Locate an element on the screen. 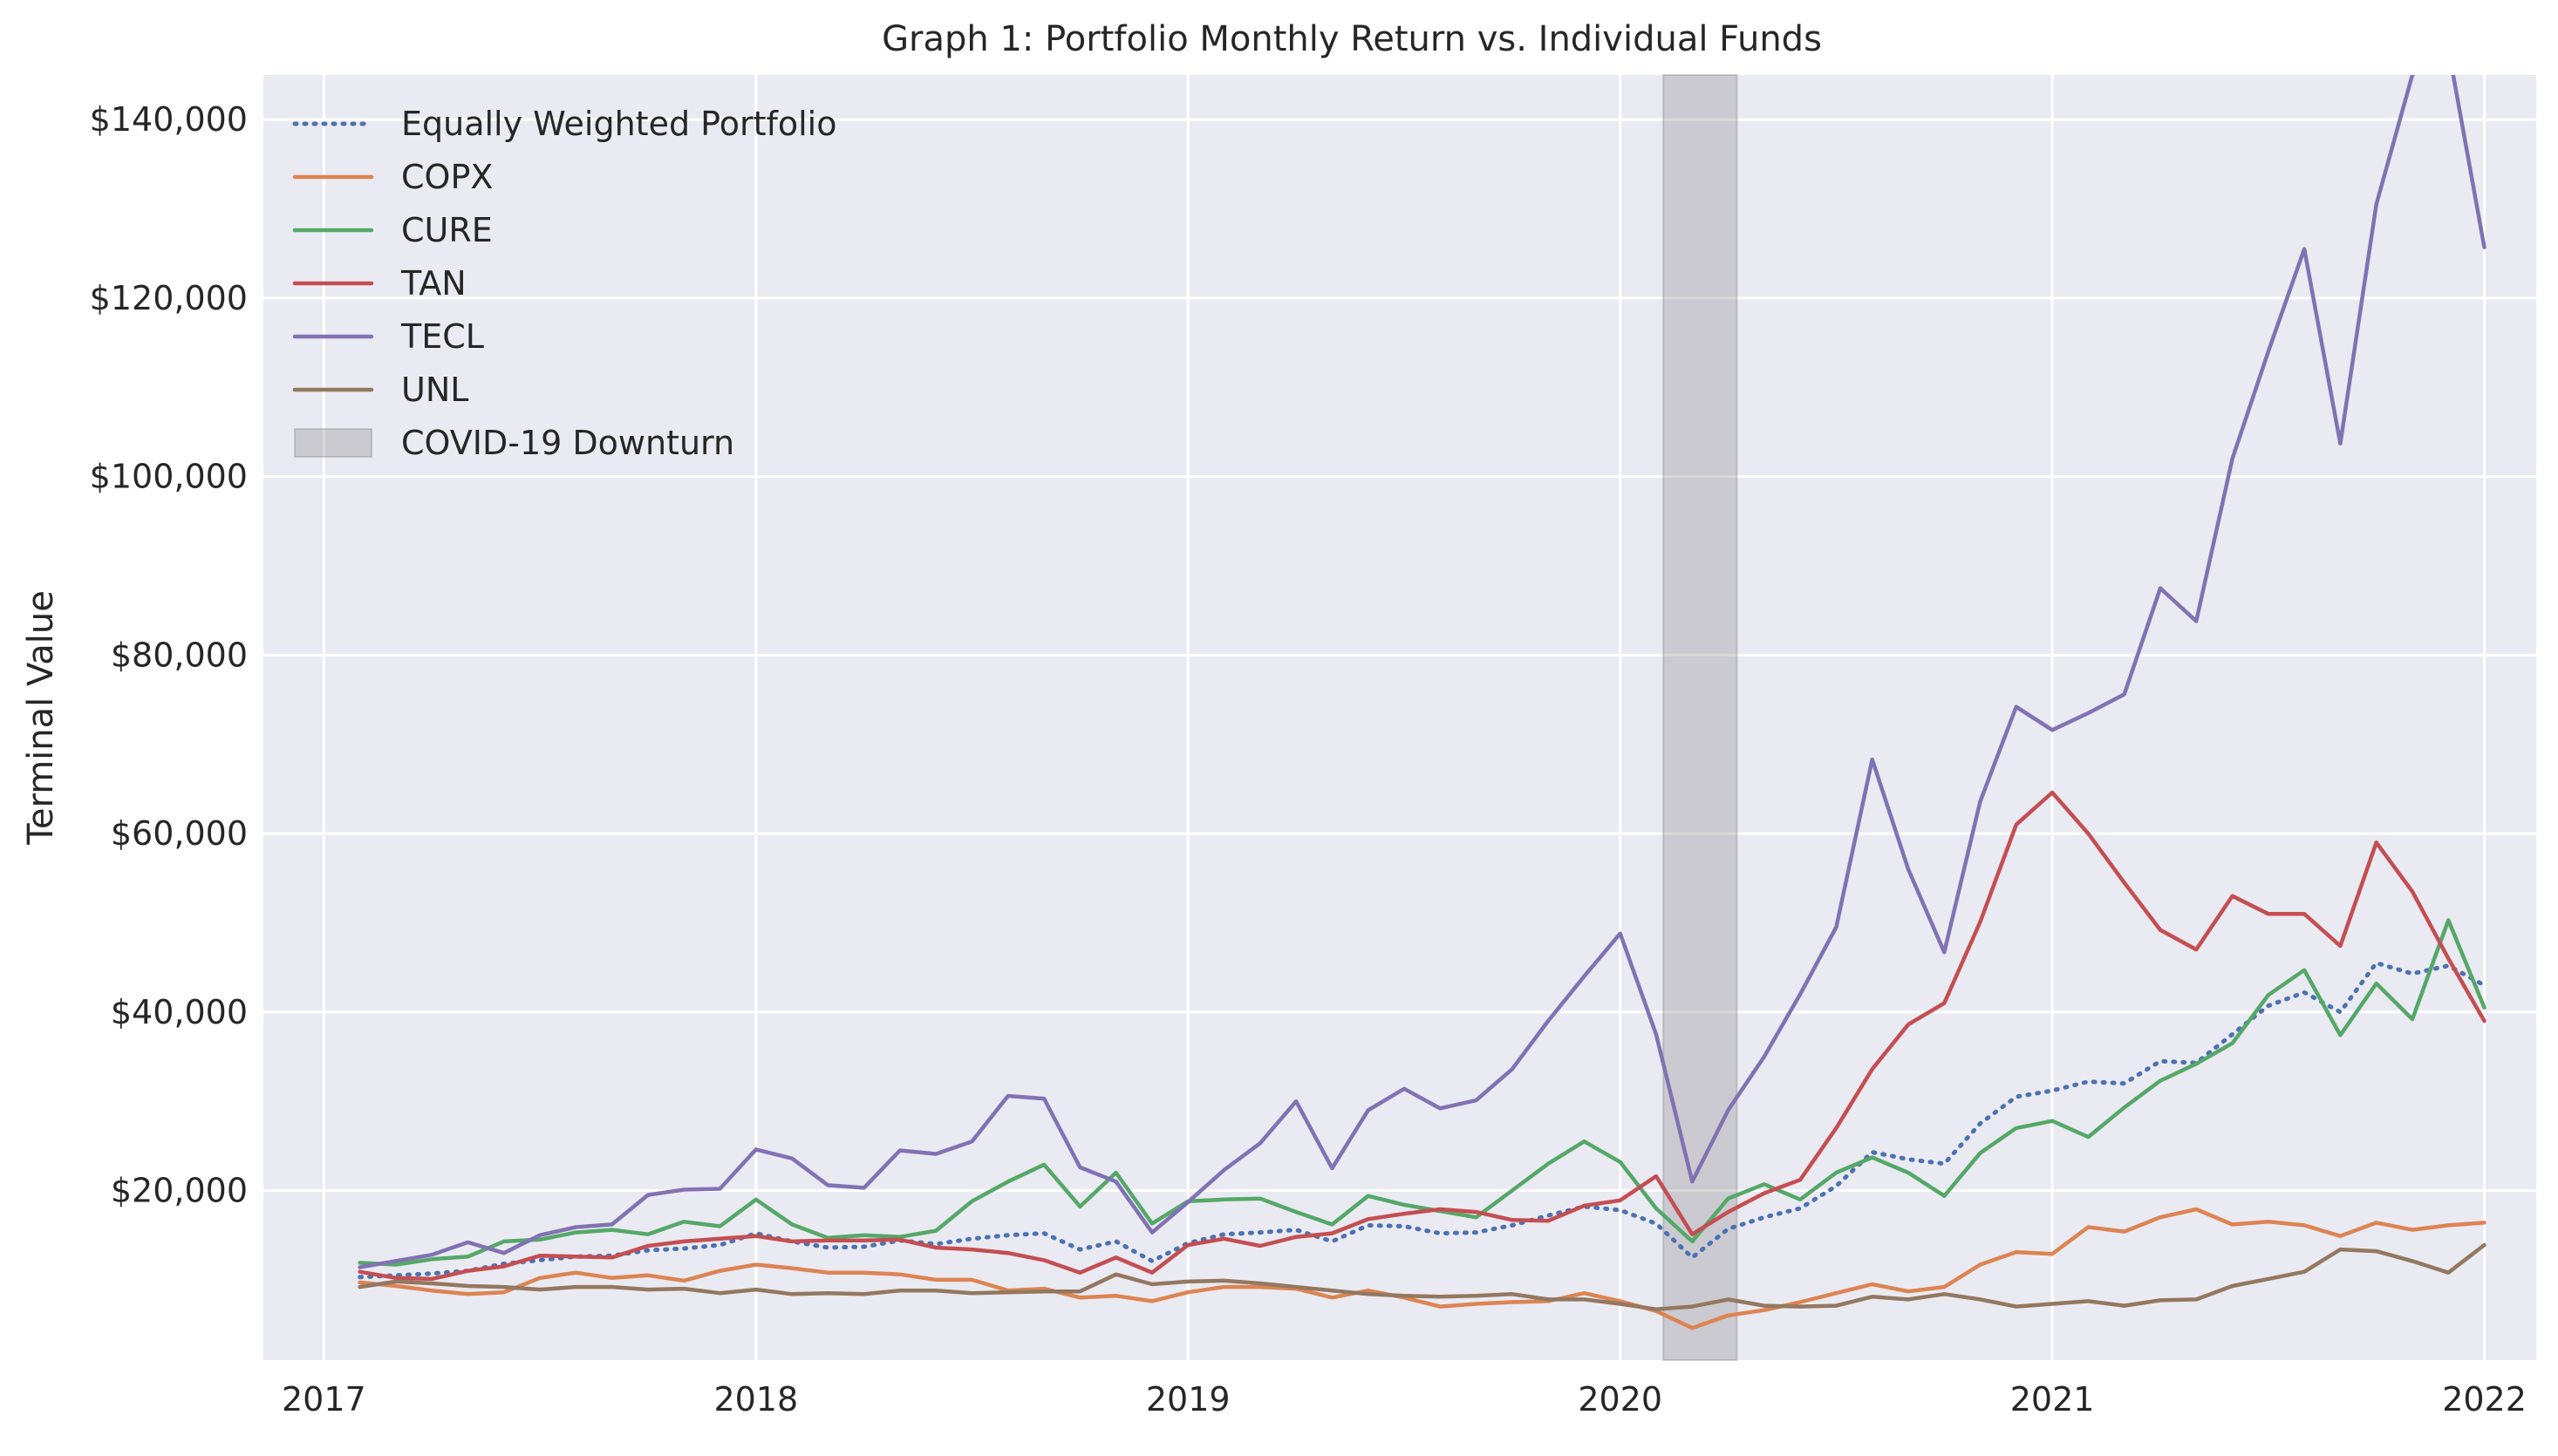  legend-label-tan: TAN is located at coordinates (434, 283).